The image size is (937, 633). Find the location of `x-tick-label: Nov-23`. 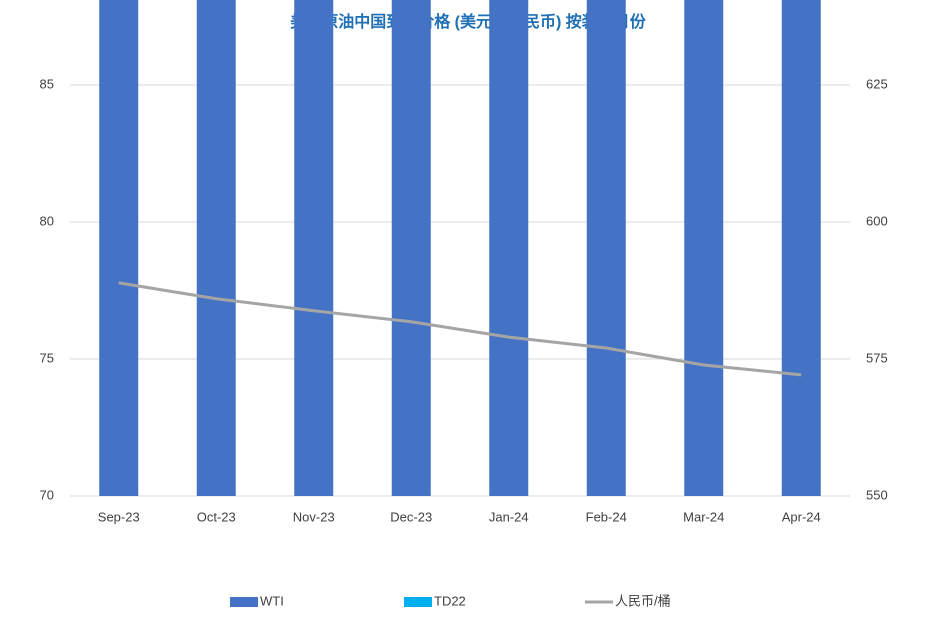

x-tick-label: Nov-23 is located at coordinates (314, 516).